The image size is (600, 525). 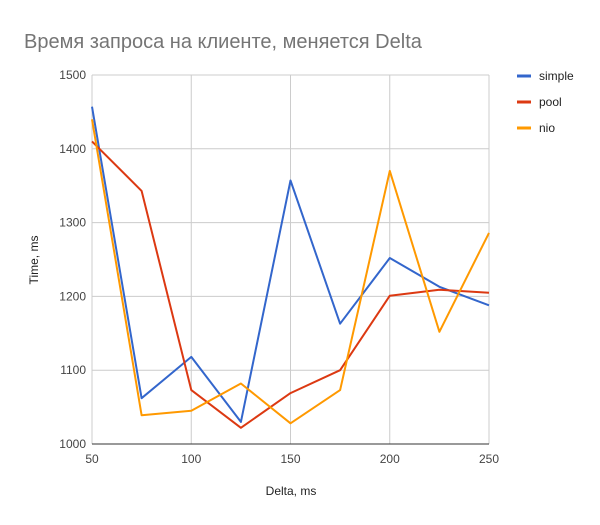 I want to click on x-tick-label: 100, so click(x=191, y=459).